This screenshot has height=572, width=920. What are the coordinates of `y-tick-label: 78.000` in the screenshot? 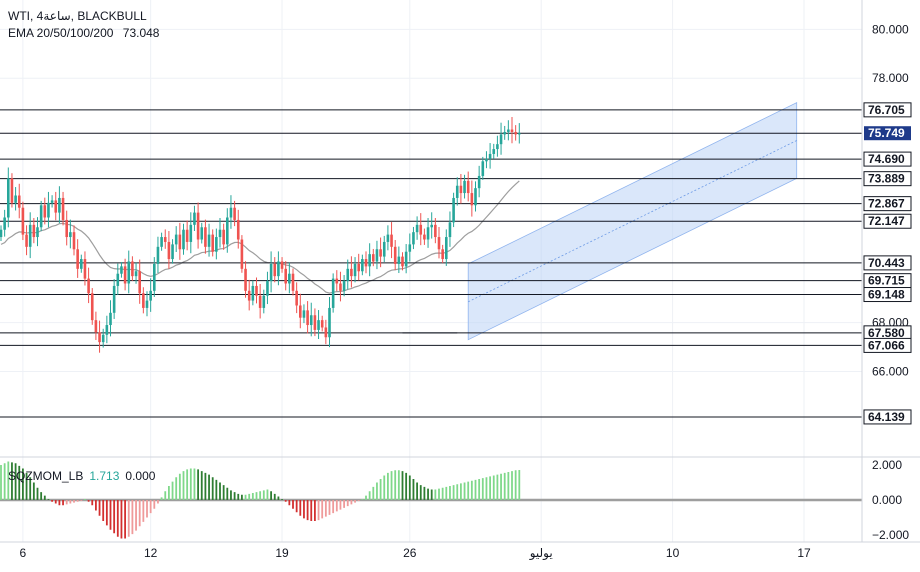 It's located at (890, 78).